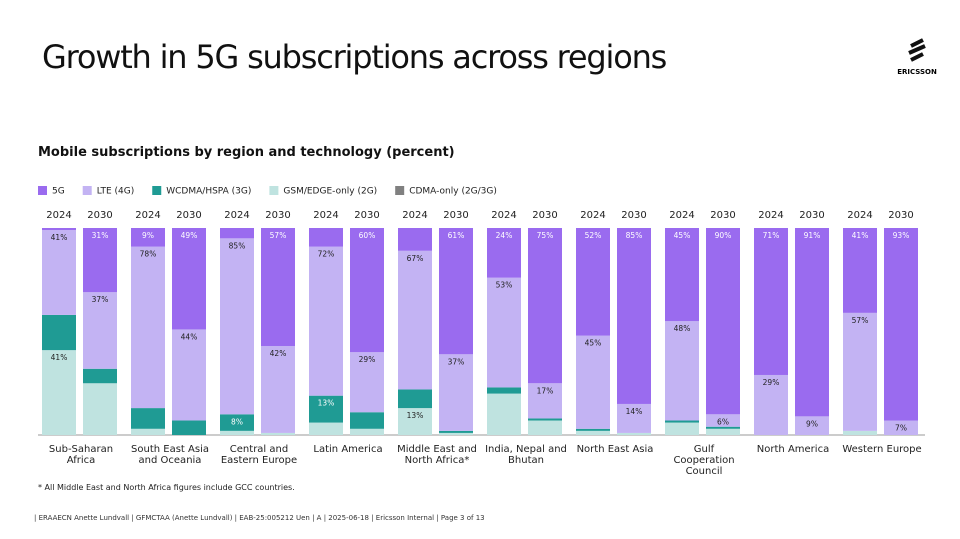 This screenshot has height=539, width=960. What do you see at coordinates (545, 235) in the screenshot?
I see `value-label: 75%` at bounding box center [545, 235].